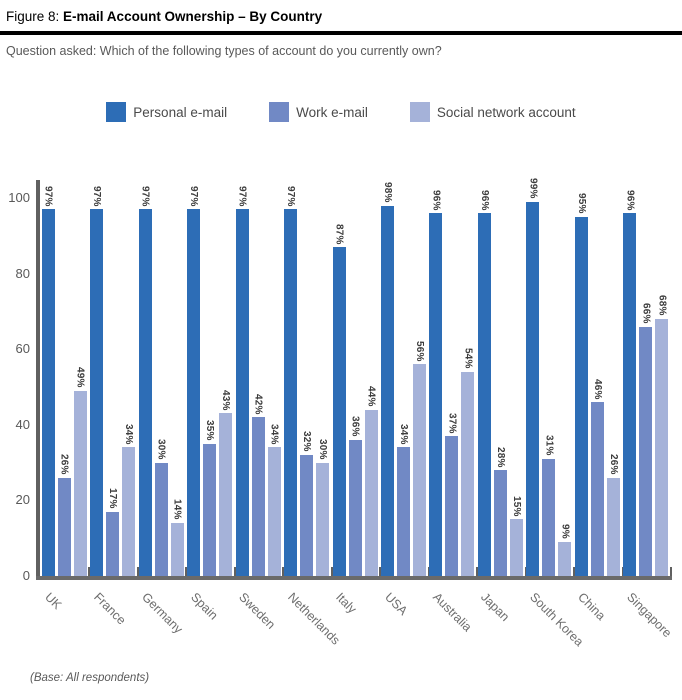 This screenshot has width=682, height=700. I want to click on y-tick-label: 100, so click(19, 197).